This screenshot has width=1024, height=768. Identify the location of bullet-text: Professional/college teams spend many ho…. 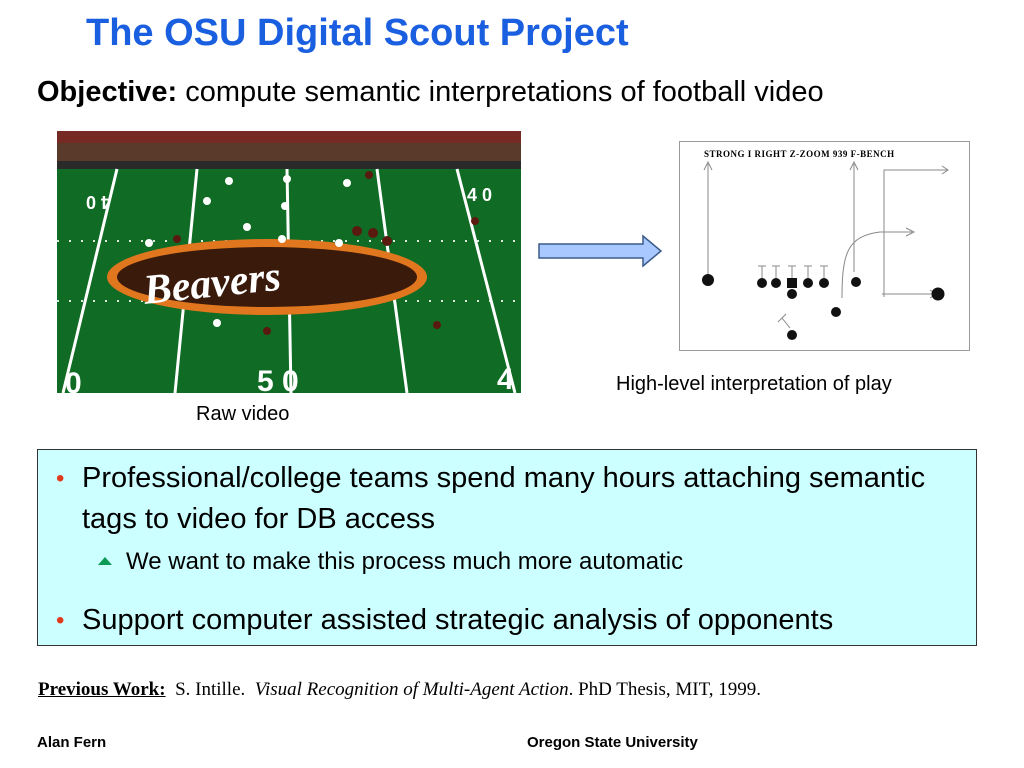
(504, 498).